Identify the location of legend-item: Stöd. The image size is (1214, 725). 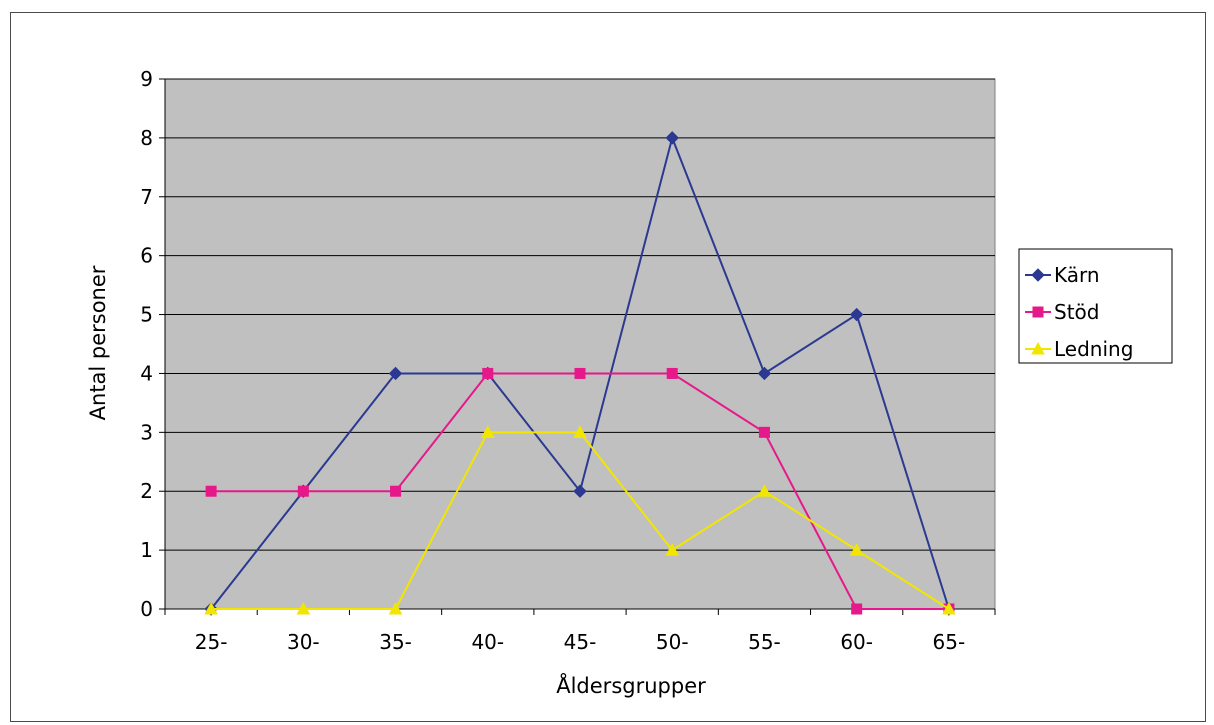
(1062, 312).